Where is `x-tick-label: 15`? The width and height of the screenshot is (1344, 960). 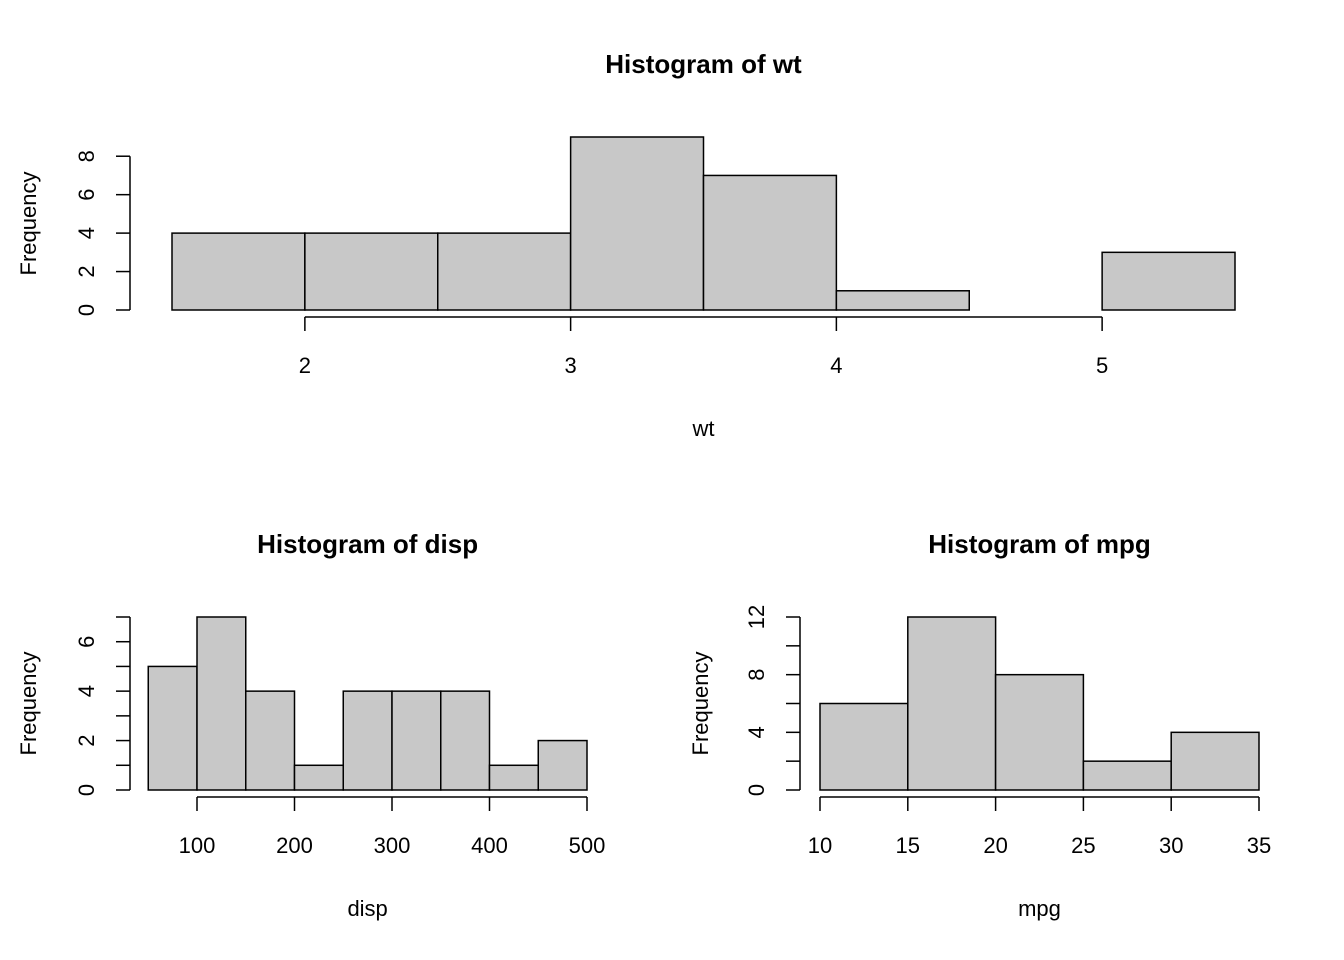 x-tick-label: 15 is located at coordinates (908, 845).